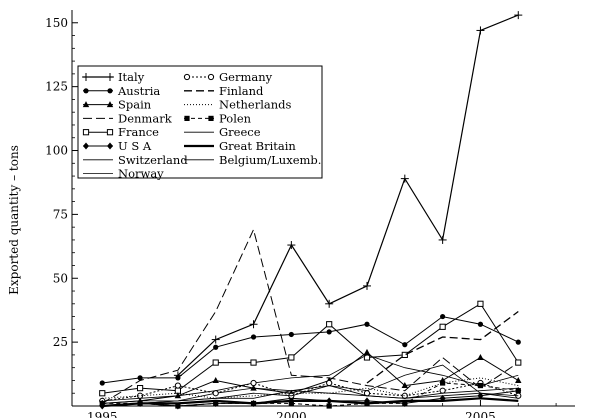 Image resolution: width=610 pixels, height=418 pixels. I want to click on series-line-netherlands, so click(310, 388).